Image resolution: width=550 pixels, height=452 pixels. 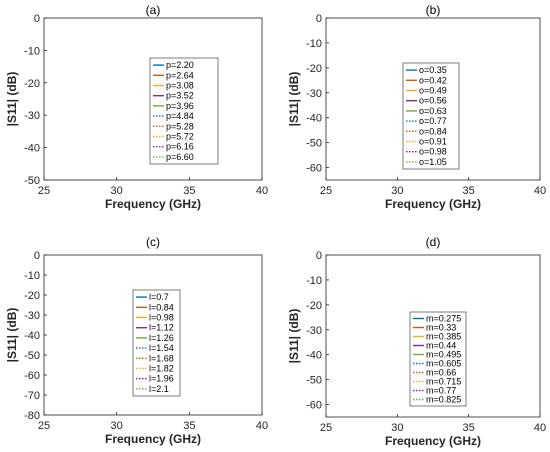 What do you see at coordinates (159, 389) in the screenshot?
I see `legend-label: l=2.1` at bounding box center [159, 389].